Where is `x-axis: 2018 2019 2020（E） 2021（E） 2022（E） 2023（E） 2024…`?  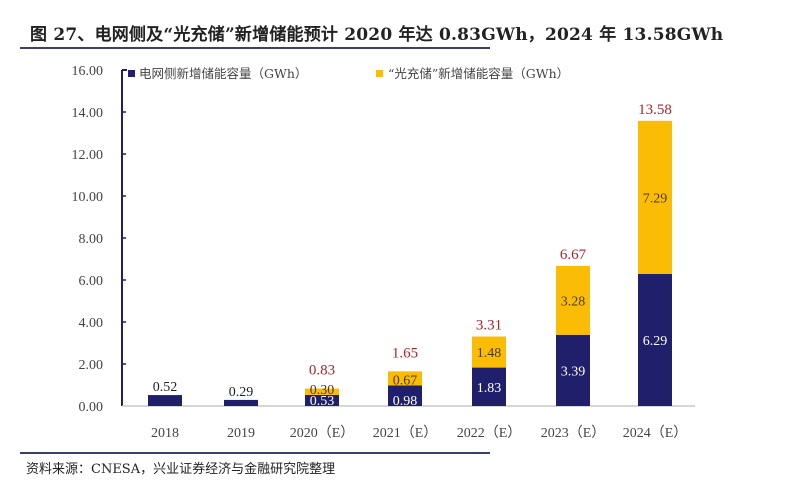
x-axis: 2018 2019 2020（E） 2021（E） 2022（E） 2023（E） 2024… is located at coordinates (408, 423).